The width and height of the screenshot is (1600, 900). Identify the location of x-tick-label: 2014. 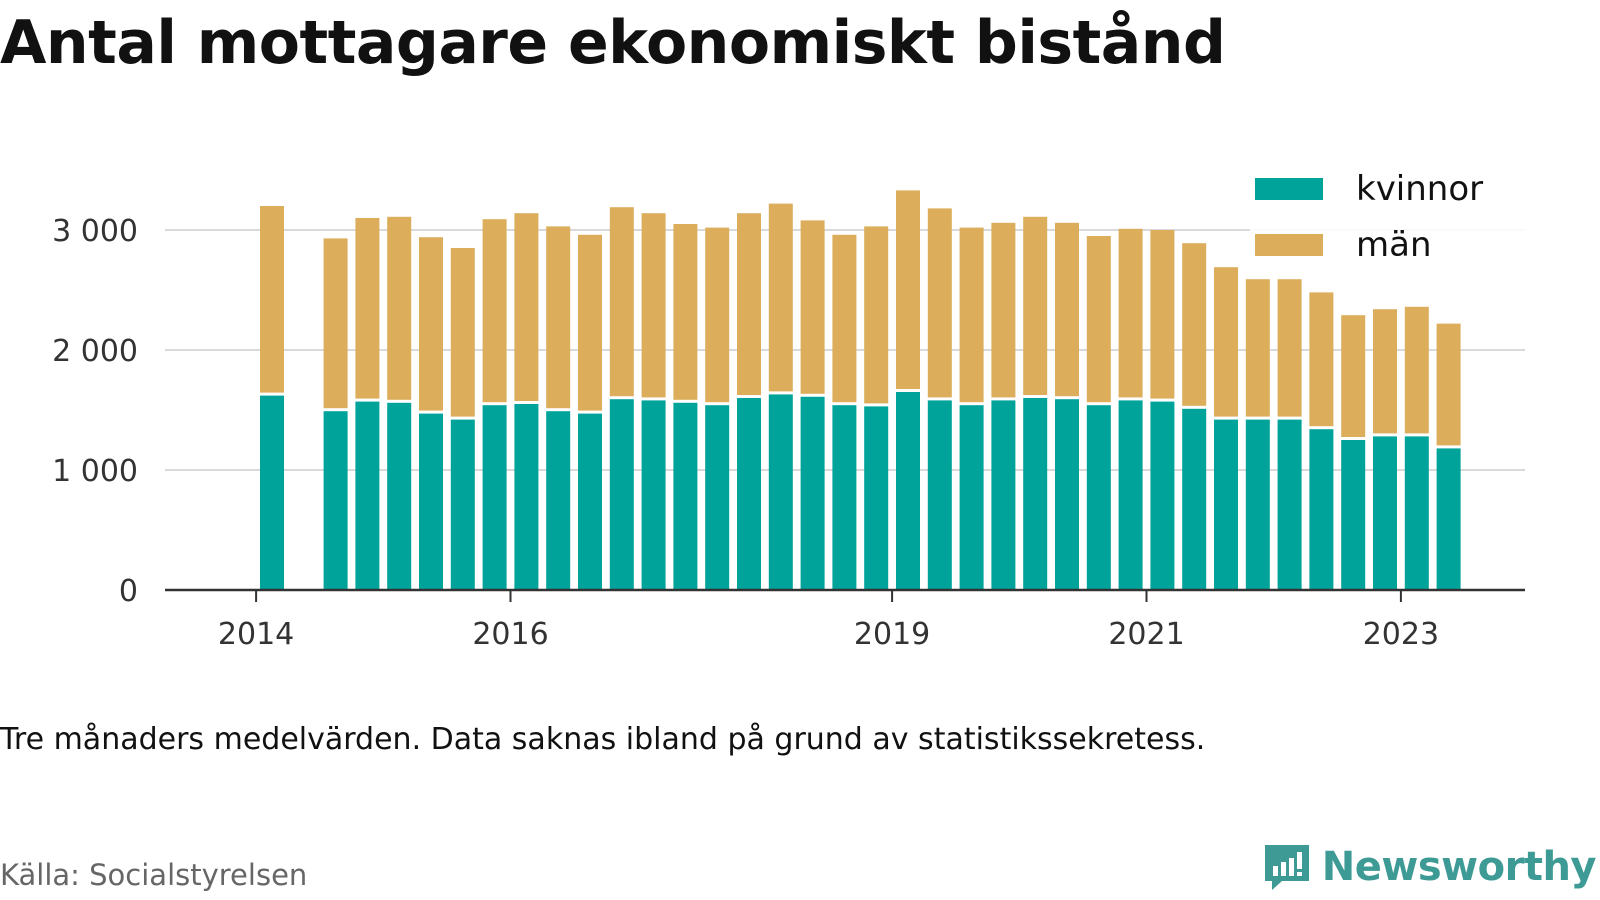
(256, 634).